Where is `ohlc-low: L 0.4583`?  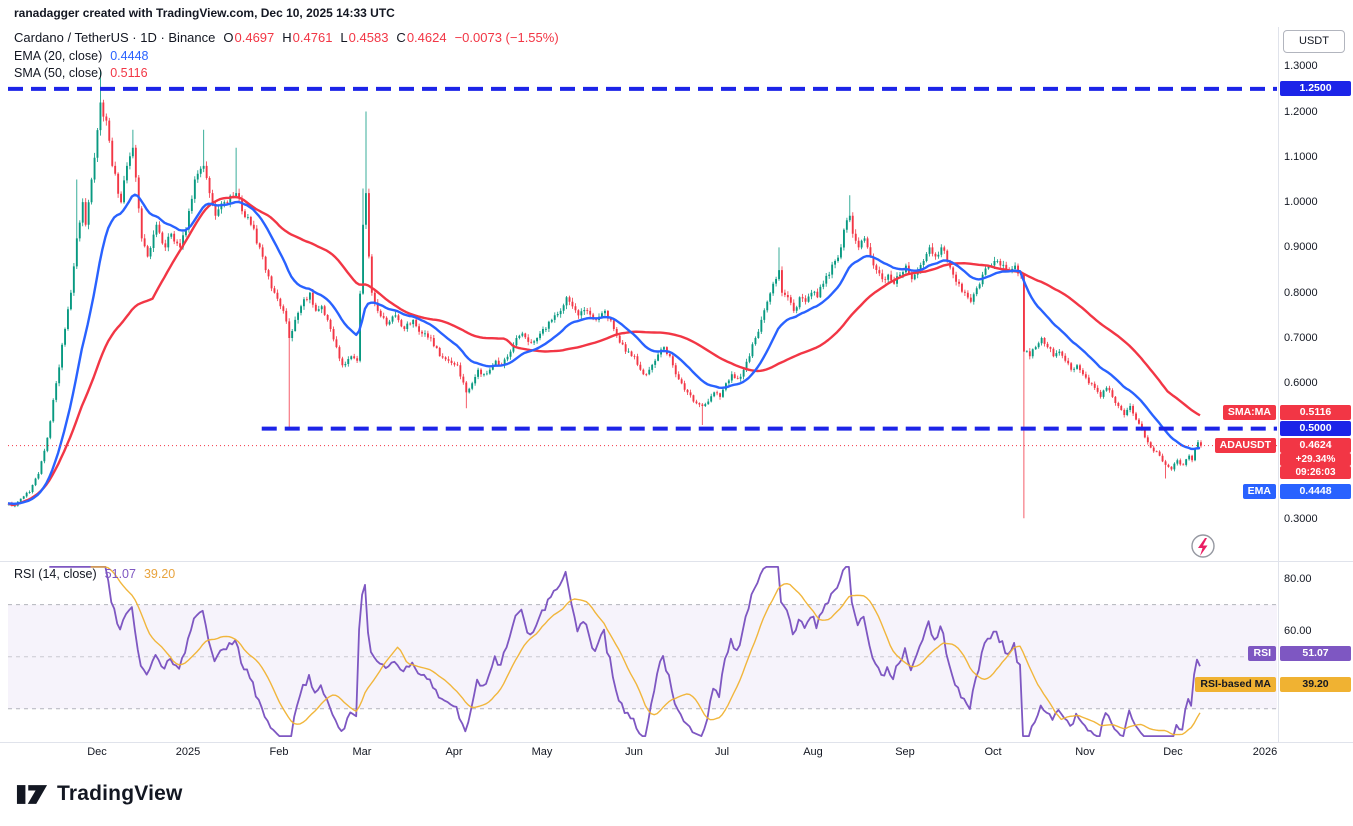
ohlc-low: L 0.4583 is located at coordinates (364, 37).